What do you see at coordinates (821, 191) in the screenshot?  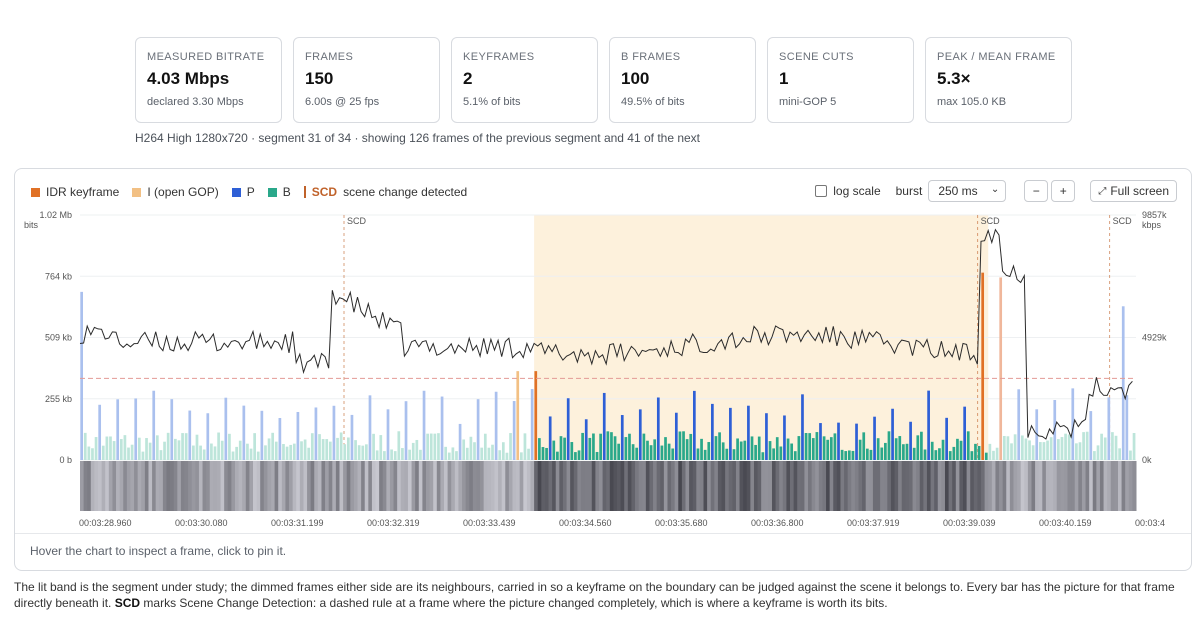 I see `log-scale-checkbox` at bounding box center [821, 191].